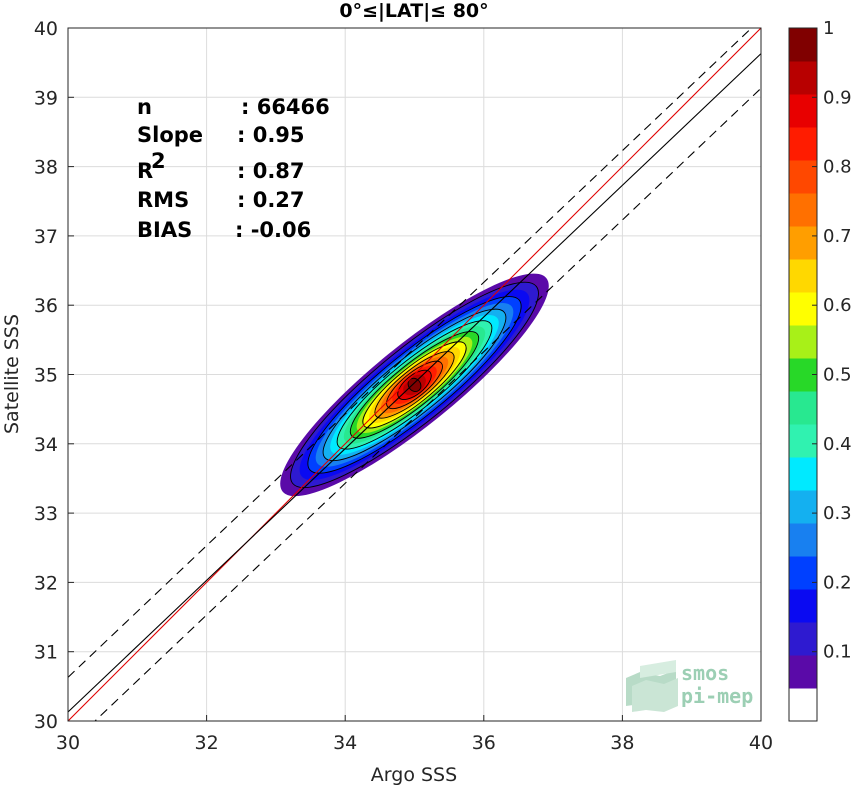 The width and height of the screenshot is (857, 788). Describe the element at coordinates (717, 696) in the screenshot. I see `logo-line2: pi-mep` at that location.